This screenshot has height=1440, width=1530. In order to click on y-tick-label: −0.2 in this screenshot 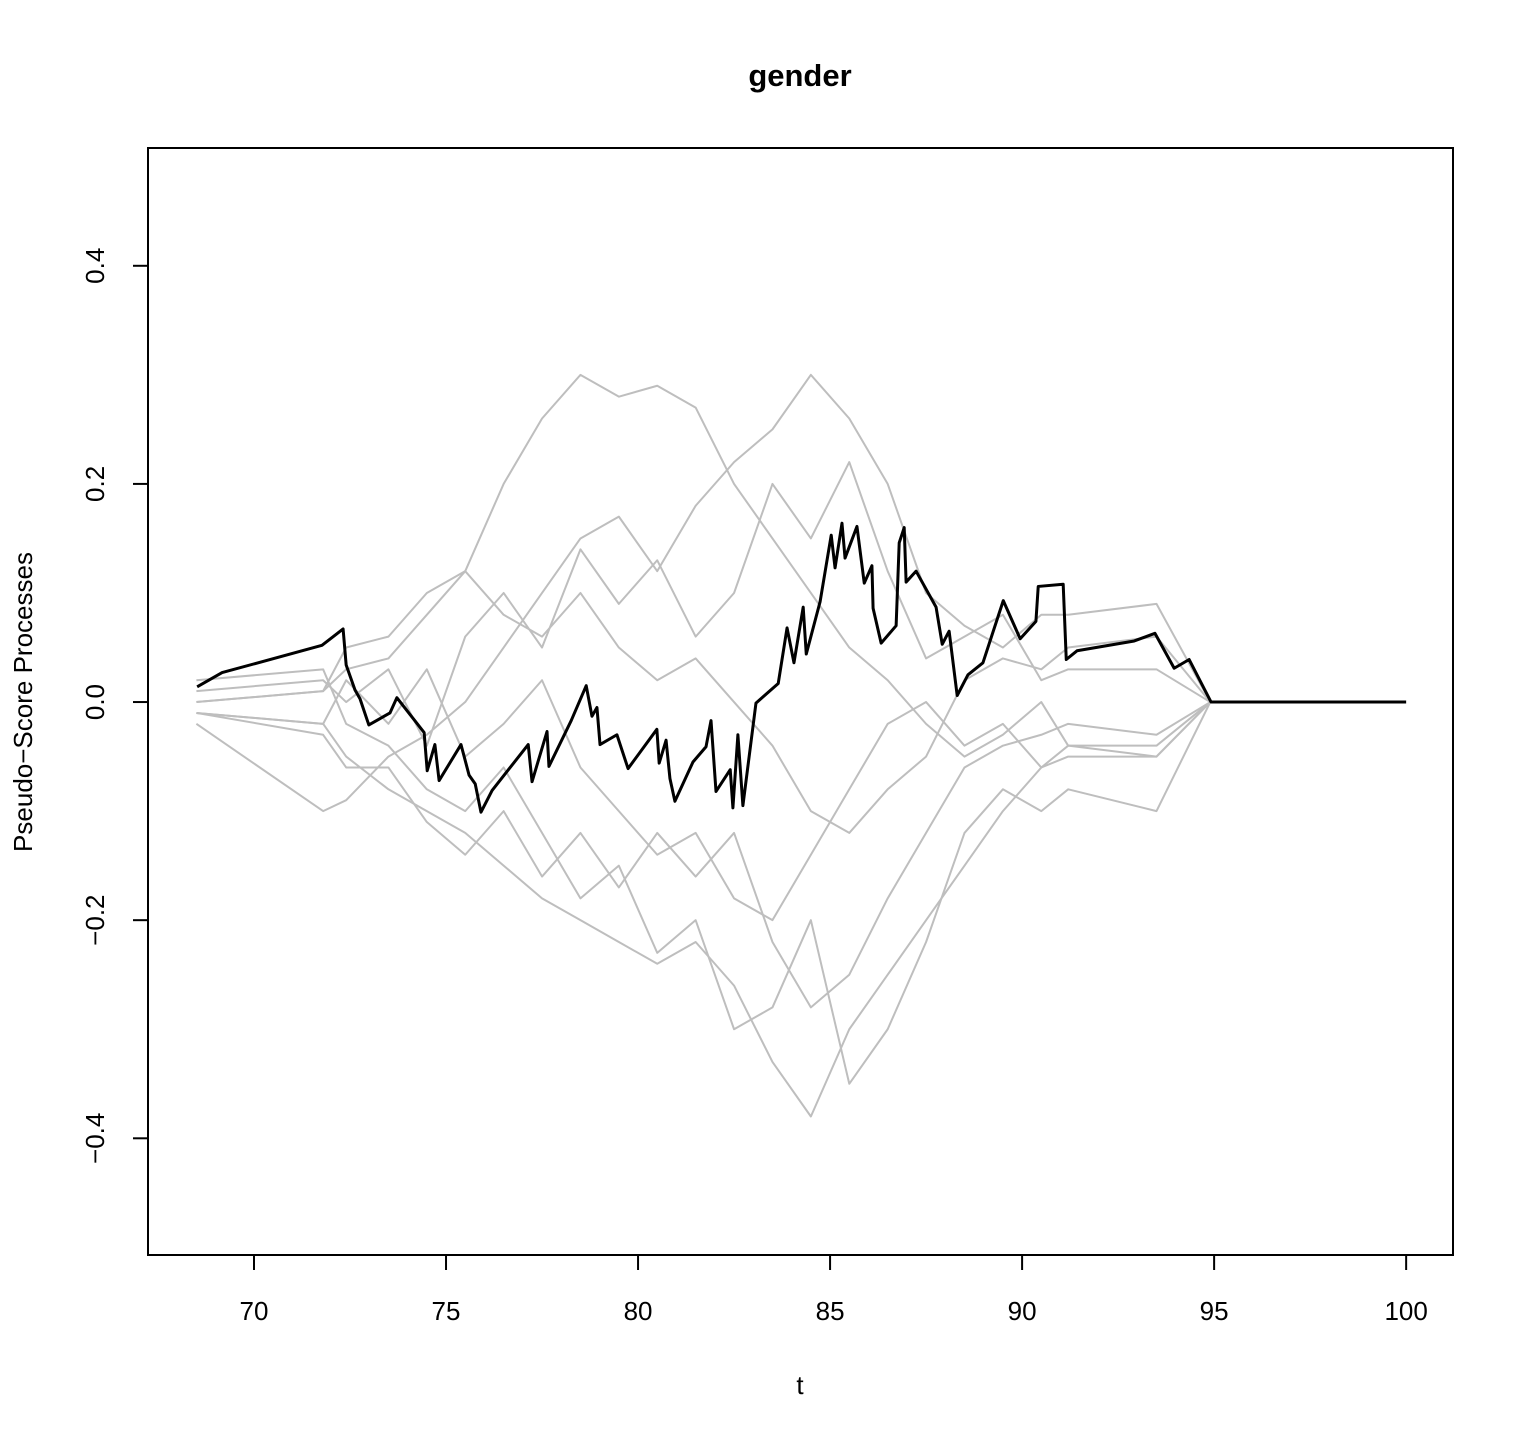, I will do `click(95, 920)`.